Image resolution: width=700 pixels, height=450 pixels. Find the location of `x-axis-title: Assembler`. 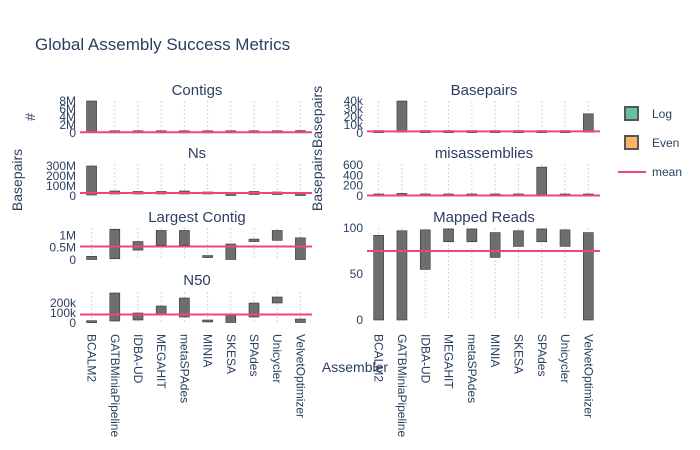

x-axis-title: Assembler is located at coordinates (355, 367).